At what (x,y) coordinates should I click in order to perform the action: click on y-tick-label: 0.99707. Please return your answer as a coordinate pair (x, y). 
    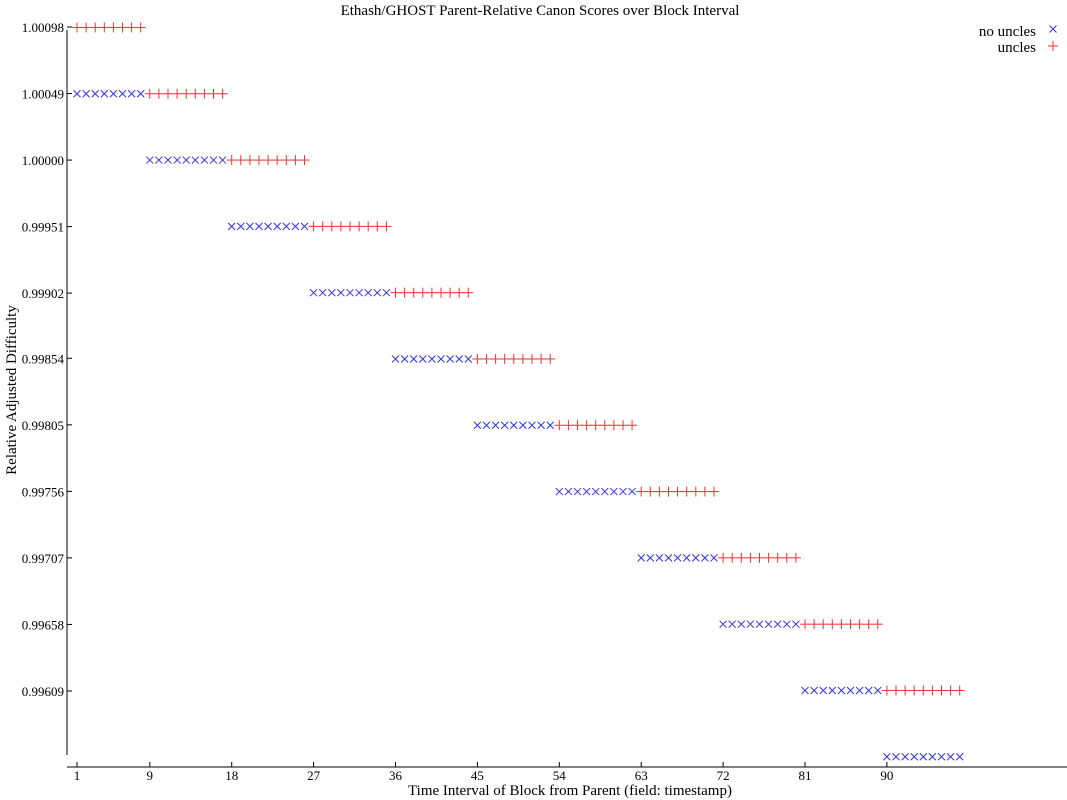
    Looking at the image, I should click on (43, 558).